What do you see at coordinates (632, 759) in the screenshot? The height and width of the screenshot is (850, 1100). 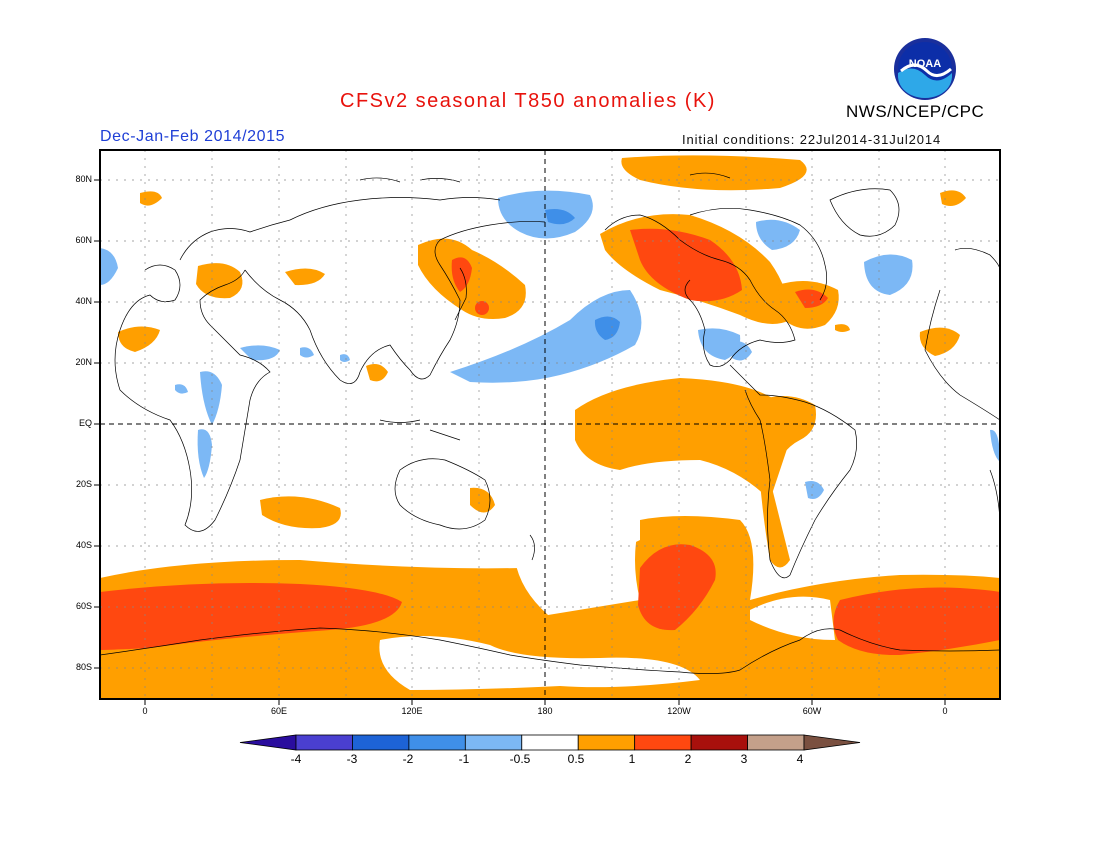 I see `colorbar-label: 1` at bounding box center [632, 759].